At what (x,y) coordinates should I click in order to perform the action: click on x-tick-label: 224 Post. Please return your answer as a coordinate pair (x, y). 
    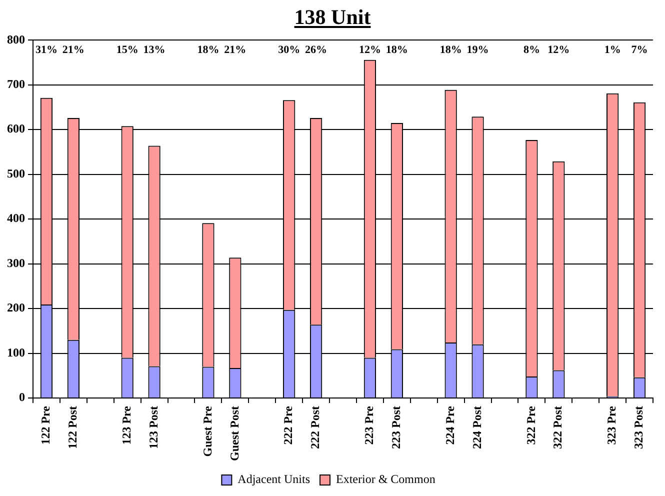
    Looking at the image, I should click on (477, 428).